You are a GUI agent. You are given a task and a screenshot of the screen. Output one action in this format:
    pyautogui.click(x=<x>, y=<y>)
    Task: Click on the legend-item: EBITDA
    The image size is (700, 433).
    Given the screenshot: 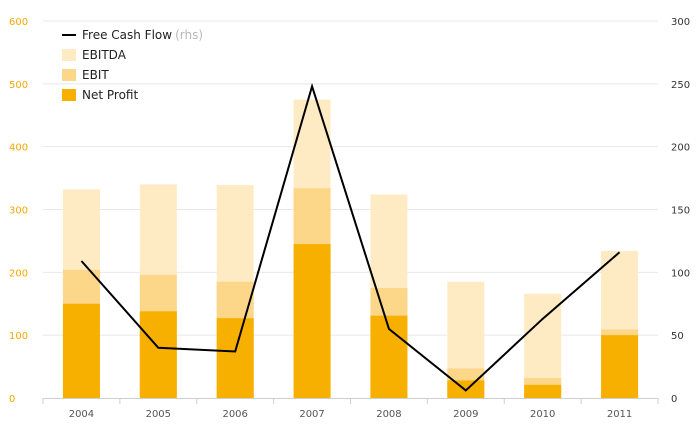 What is the action you would take?
    pyautogui.click(x=94, y=55)
    